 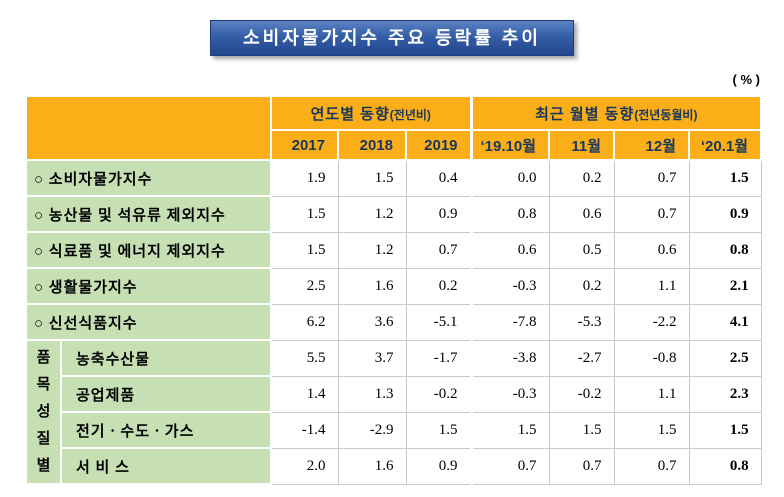 I want to click on cell-value: 2.1, so click(x=725, y=286).